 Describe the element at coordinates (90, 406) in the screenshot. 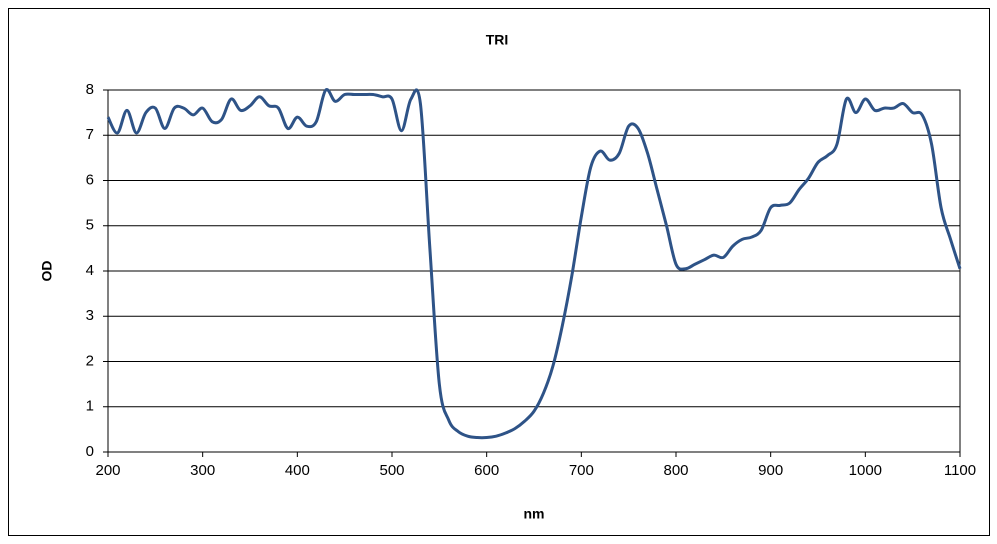

I see `y-tick-label: 1` at that location.